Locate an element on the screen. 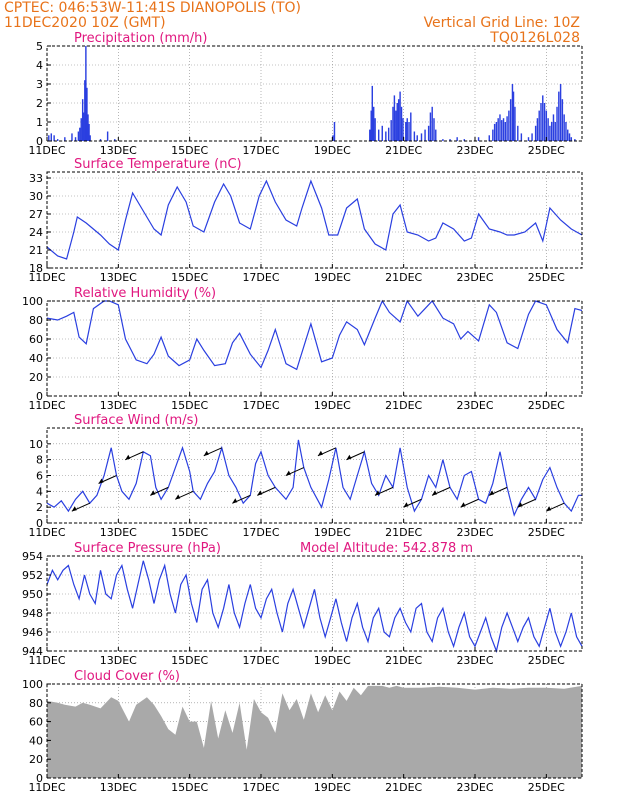 This screenshot has height=800, width=618. cloud-area is located at coordinates (314, 731).